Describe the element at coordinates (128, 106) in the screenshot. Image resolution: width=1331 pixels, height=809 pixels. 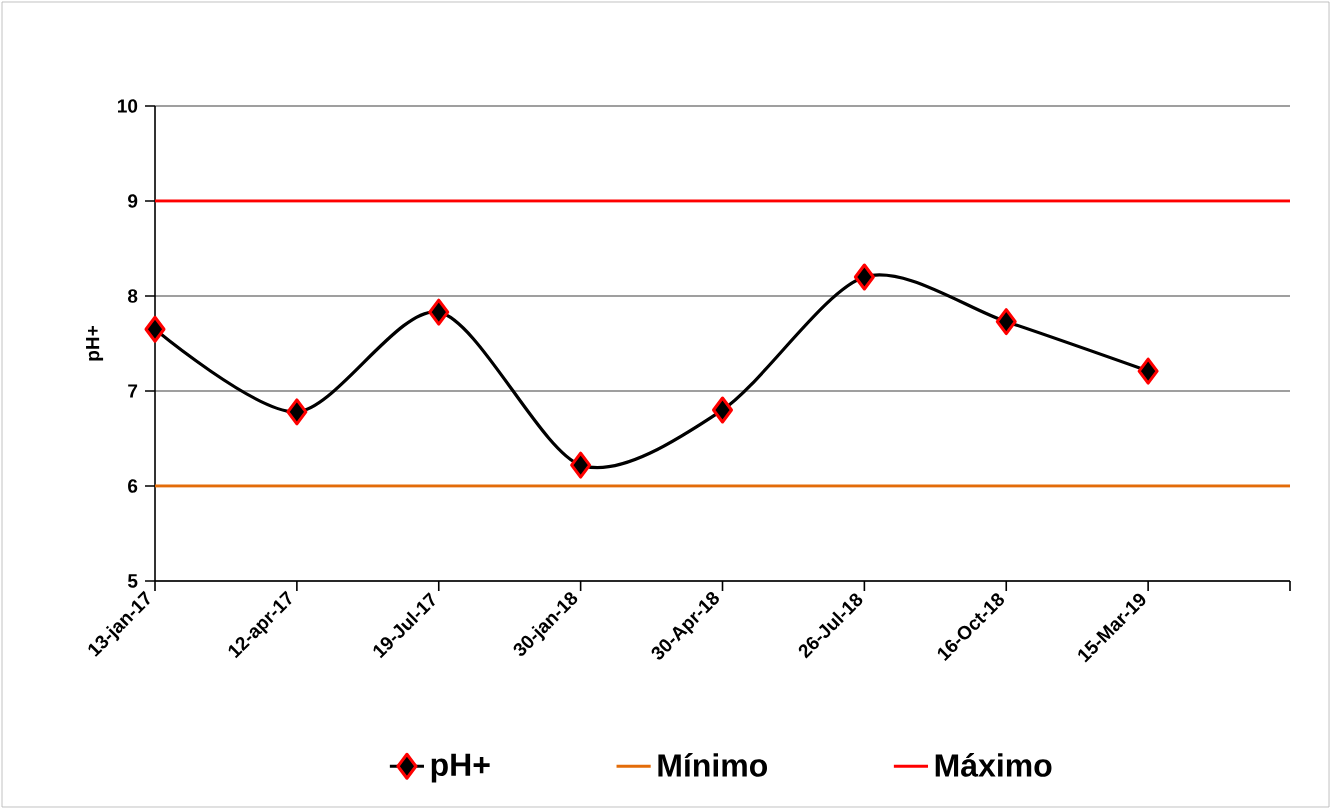
I see `y-tick-label: 10` at that location.